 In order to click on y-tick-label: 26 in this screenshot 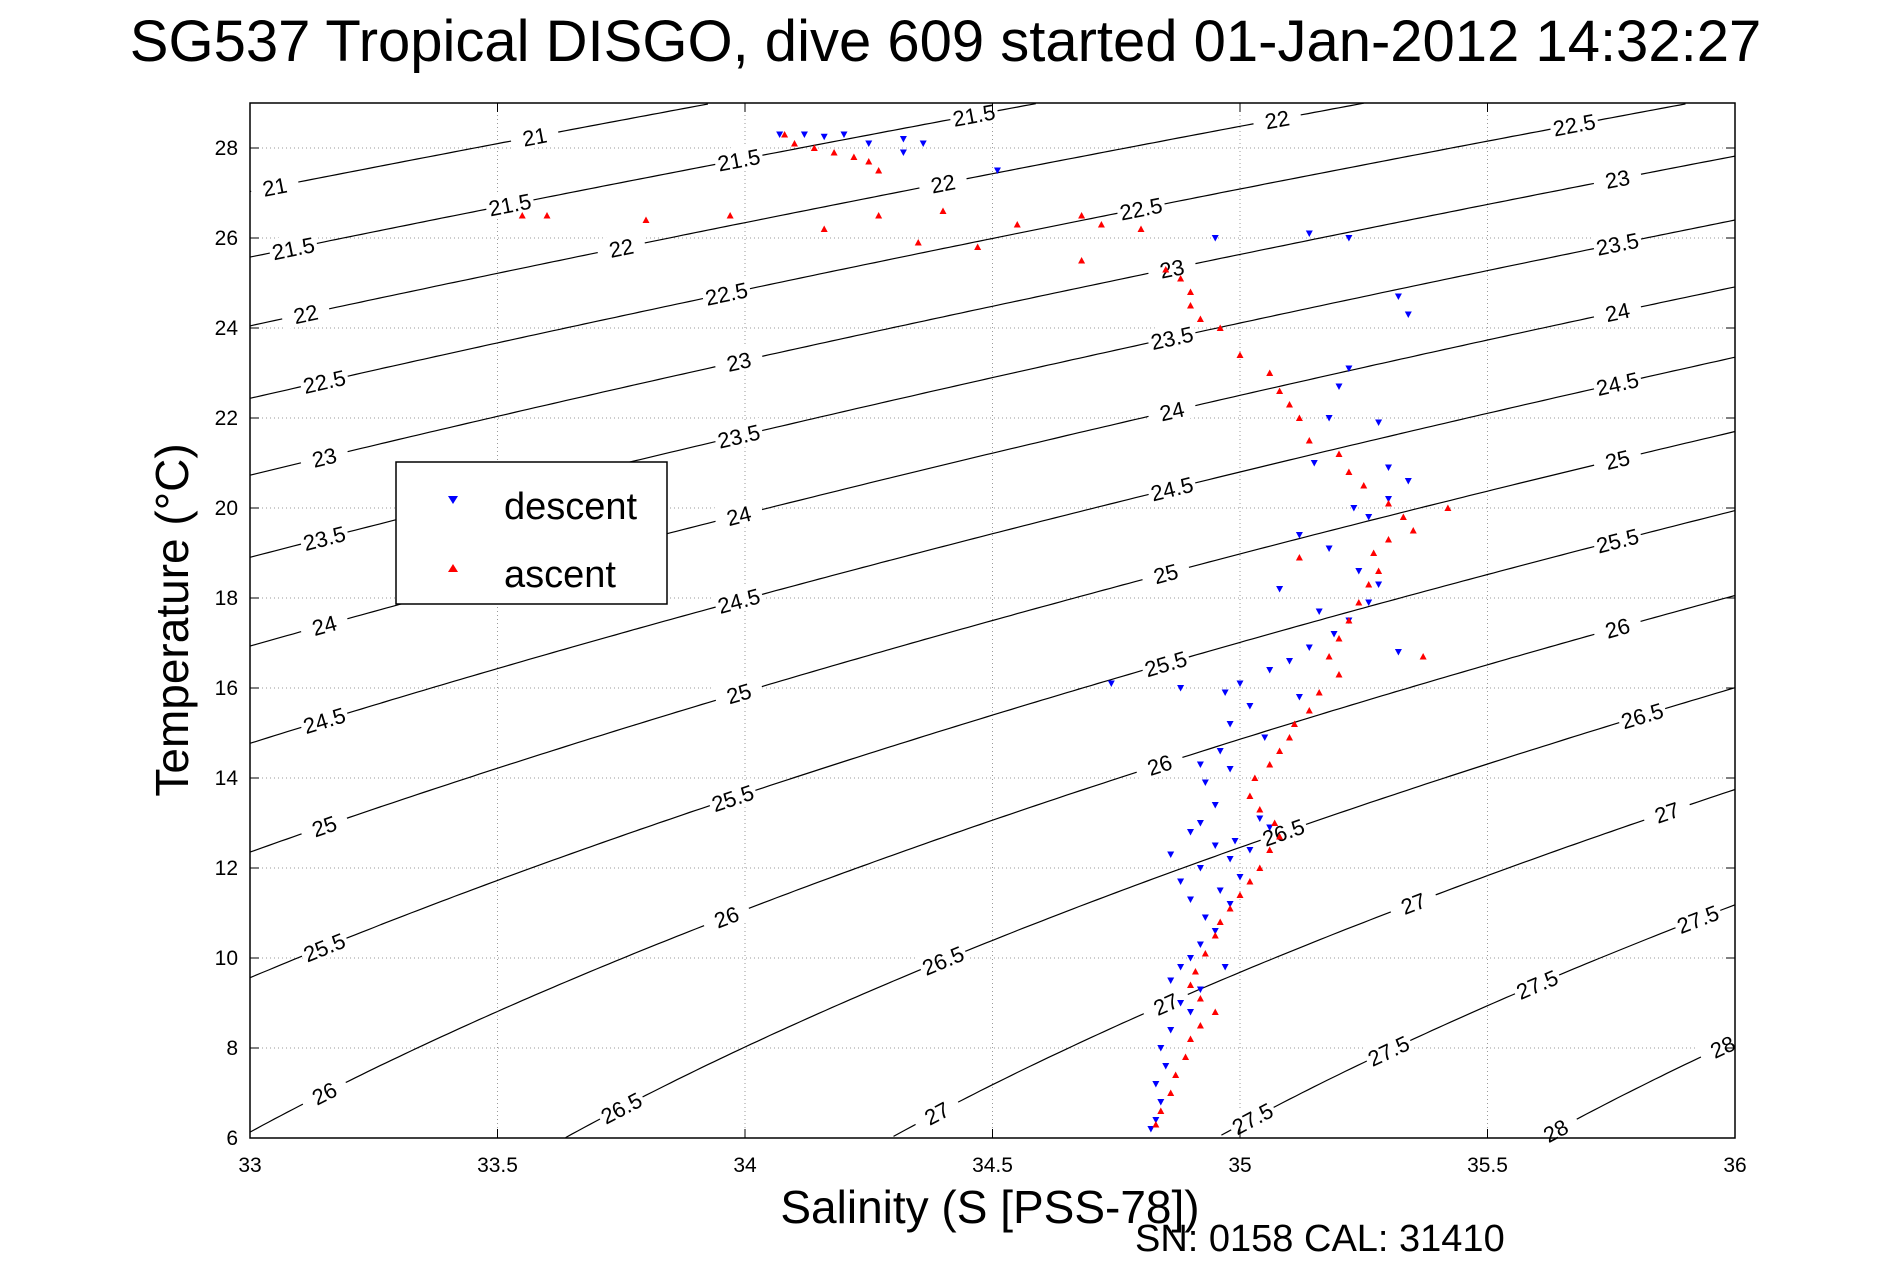, I will do `click(226, 238)`.